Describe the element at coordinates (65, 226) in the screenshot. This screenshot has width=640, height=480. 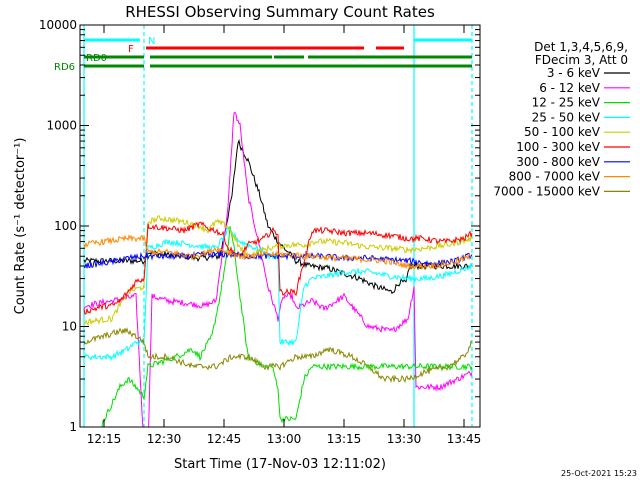
I see `y-tick-label: 100` at that location.